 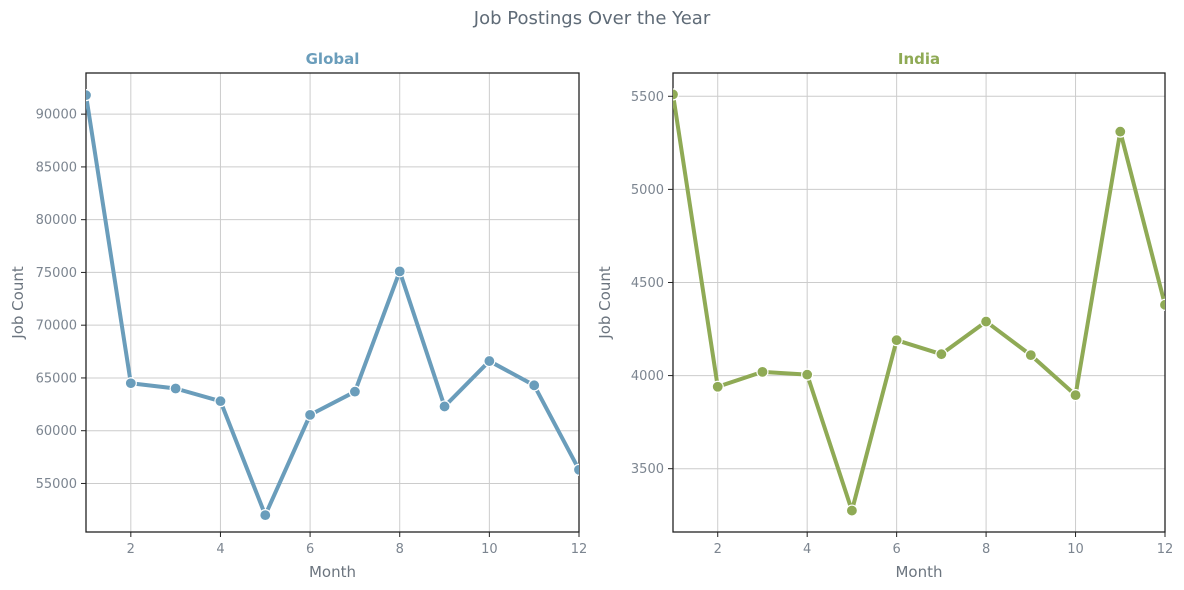 I want to click on chart-title: Global, so click(x=333, y=59).